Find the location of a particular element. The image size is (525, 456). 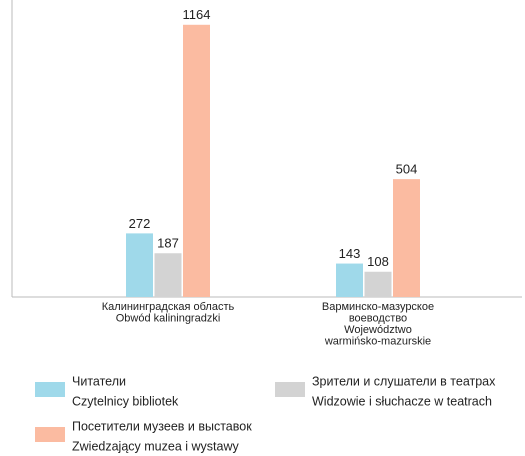

legend-label: Widzowie i słuchacze w teatrach is located at coordinates (402, 401).